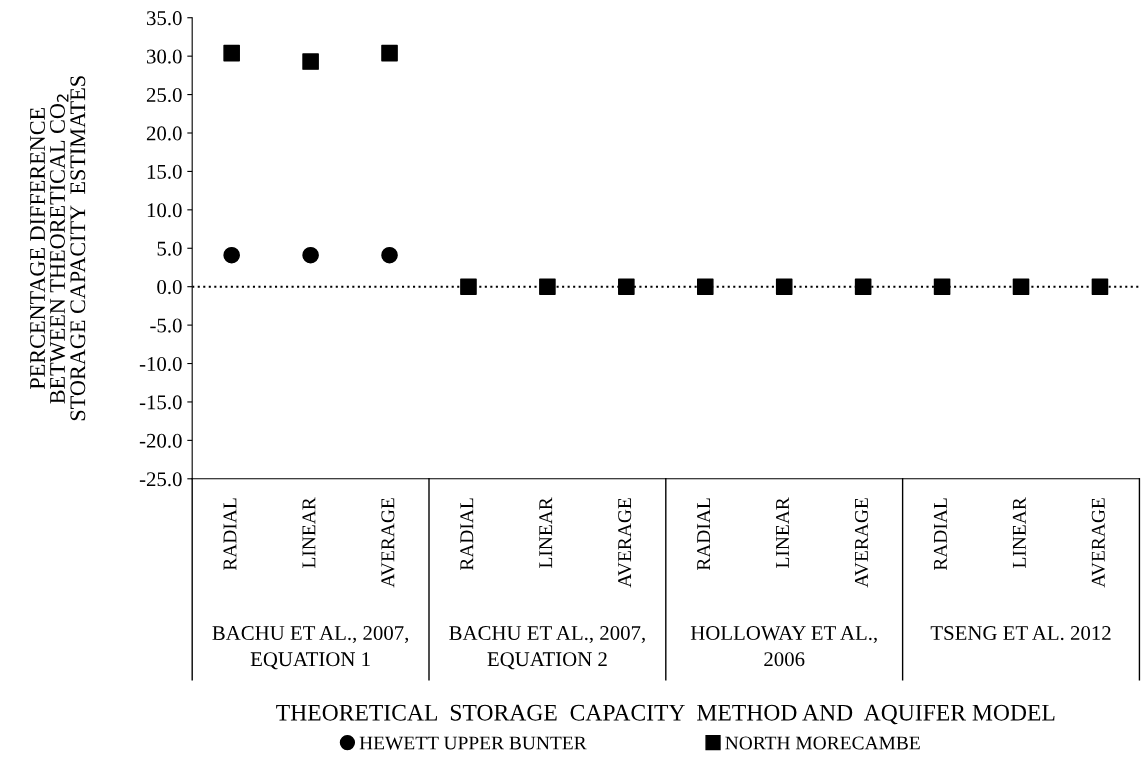 This screenshot has width=1144, height=771. Describe the element at coordinates (164, 18) in the screenshot. I see `y-tick-label: 35.0` at that location.